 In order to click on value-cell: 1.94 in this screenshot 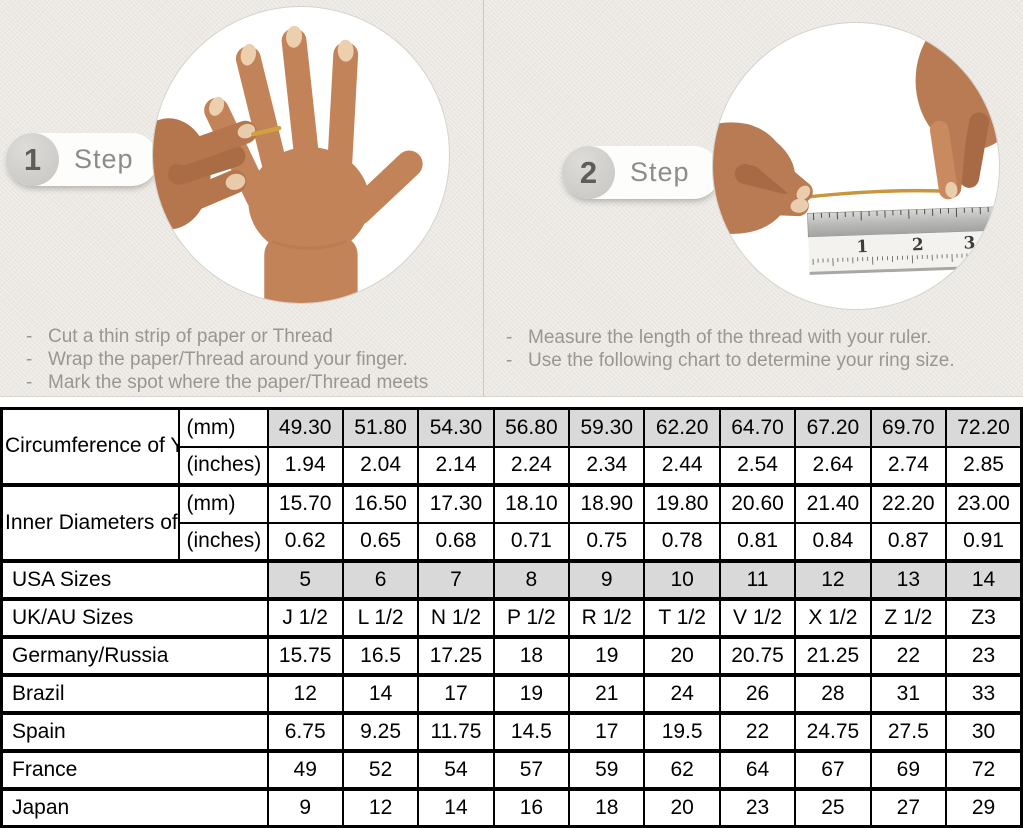, I will do `click(305, 465)`.